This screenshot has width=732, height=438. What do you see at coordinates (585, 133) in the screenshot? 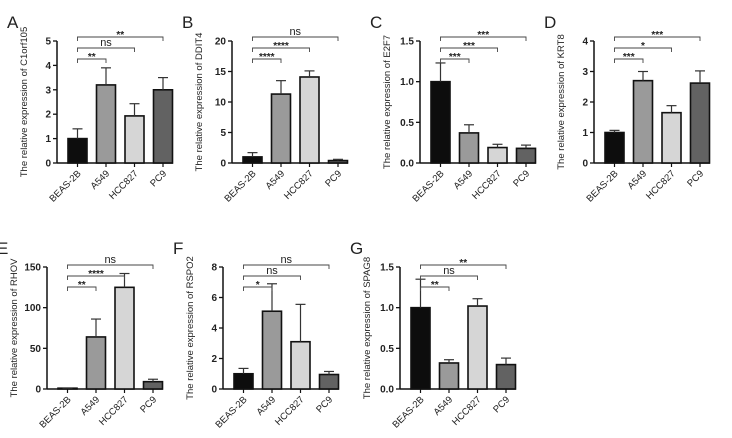
I see `y-tick-label: 1` at bounding box center [585, 133].